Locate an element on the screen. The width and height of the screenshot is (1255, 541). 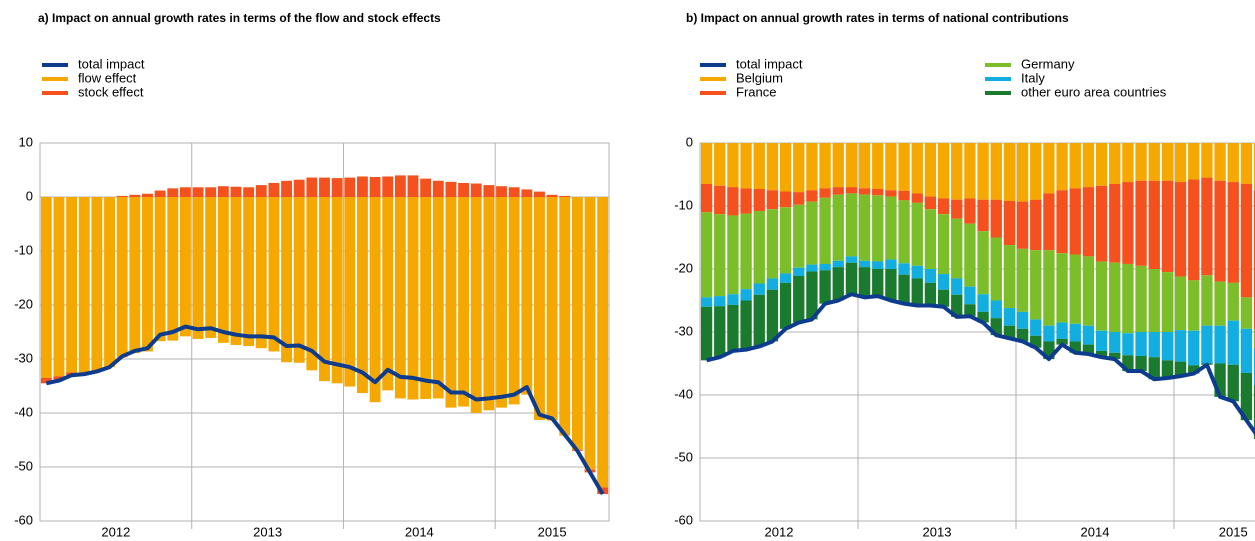
legend-label: Germany is located at coordinates (1048, 63).